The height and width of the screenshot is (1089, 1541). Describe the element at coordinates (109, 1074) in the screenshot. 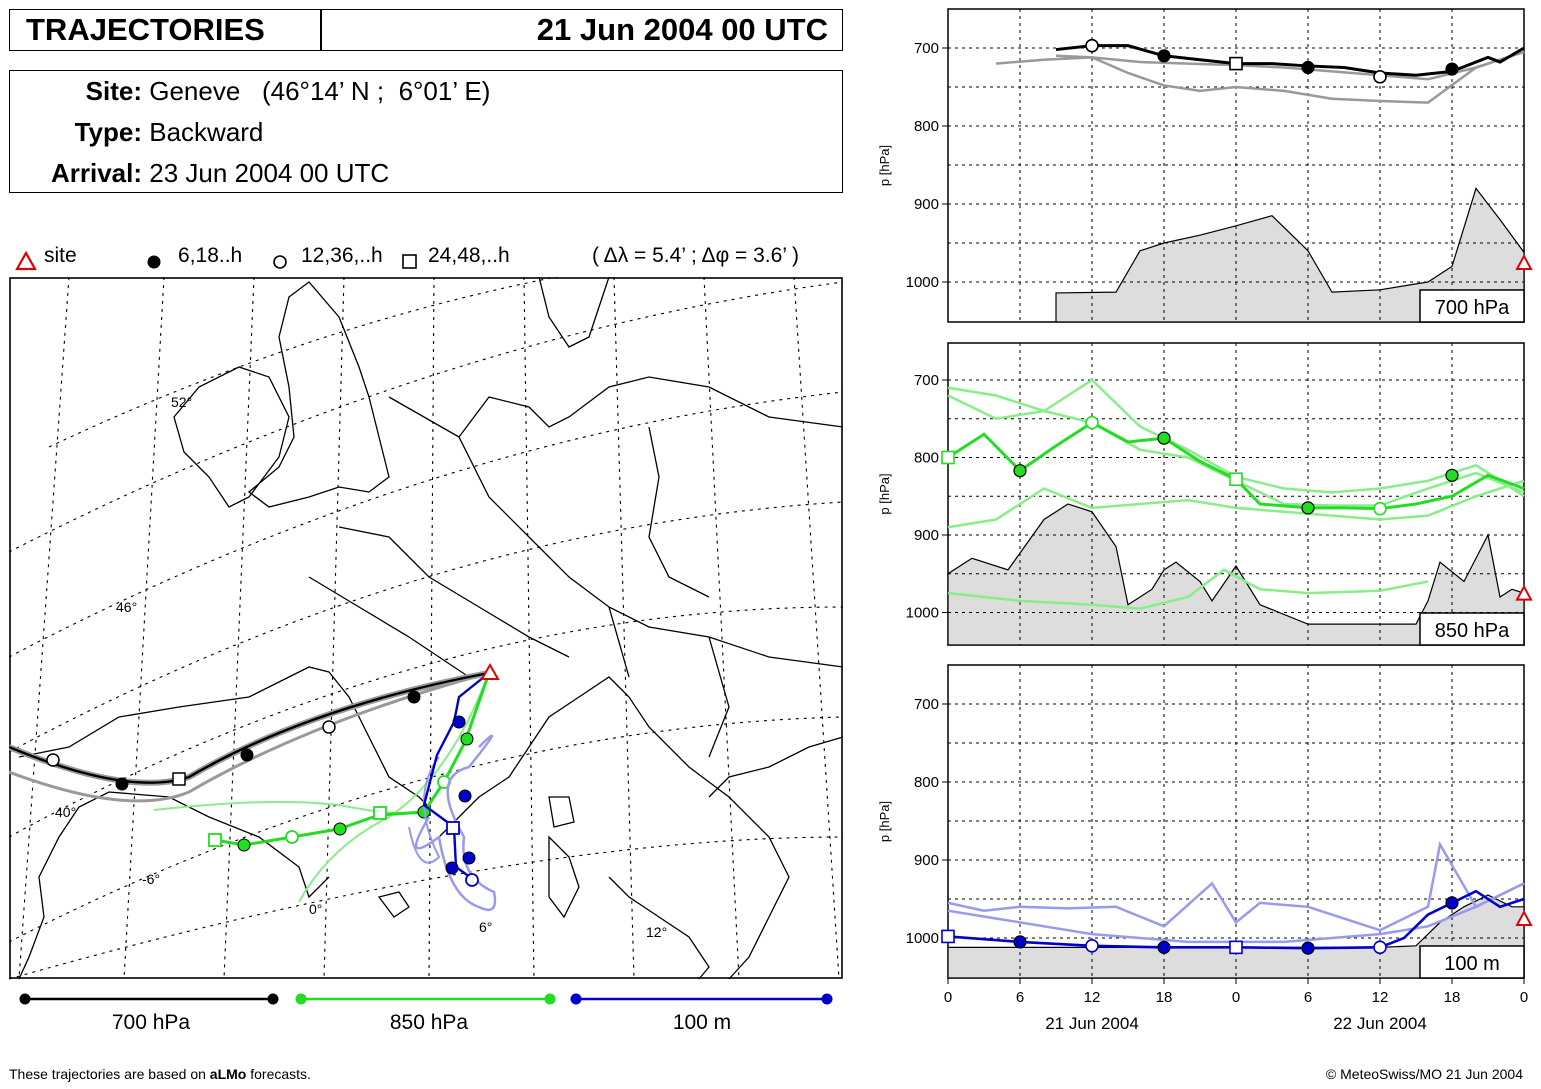

I see `footer-note-pre: These trajectories are based on` at that location.